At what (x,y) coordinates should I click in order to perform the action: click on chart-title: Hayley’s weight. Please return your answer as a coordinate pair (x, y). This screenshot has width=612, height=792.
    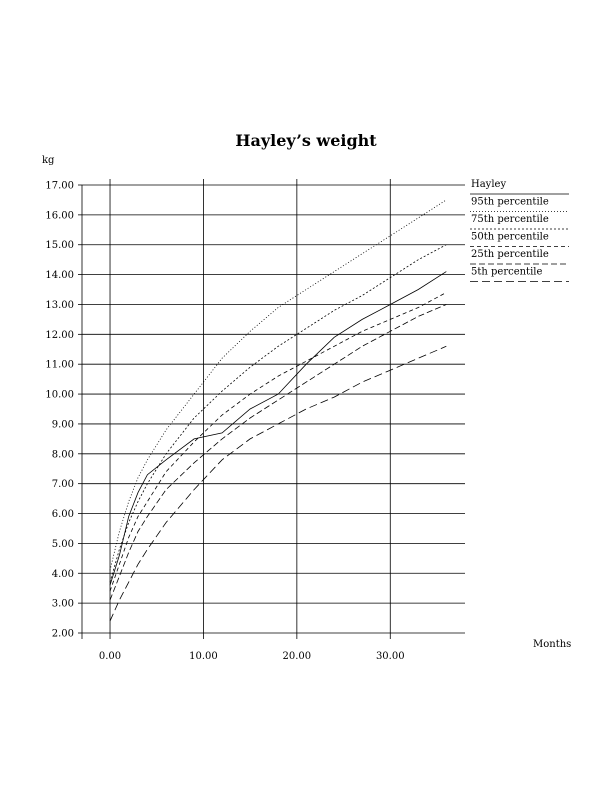
    Looking at the image, I should click on (306, 140).